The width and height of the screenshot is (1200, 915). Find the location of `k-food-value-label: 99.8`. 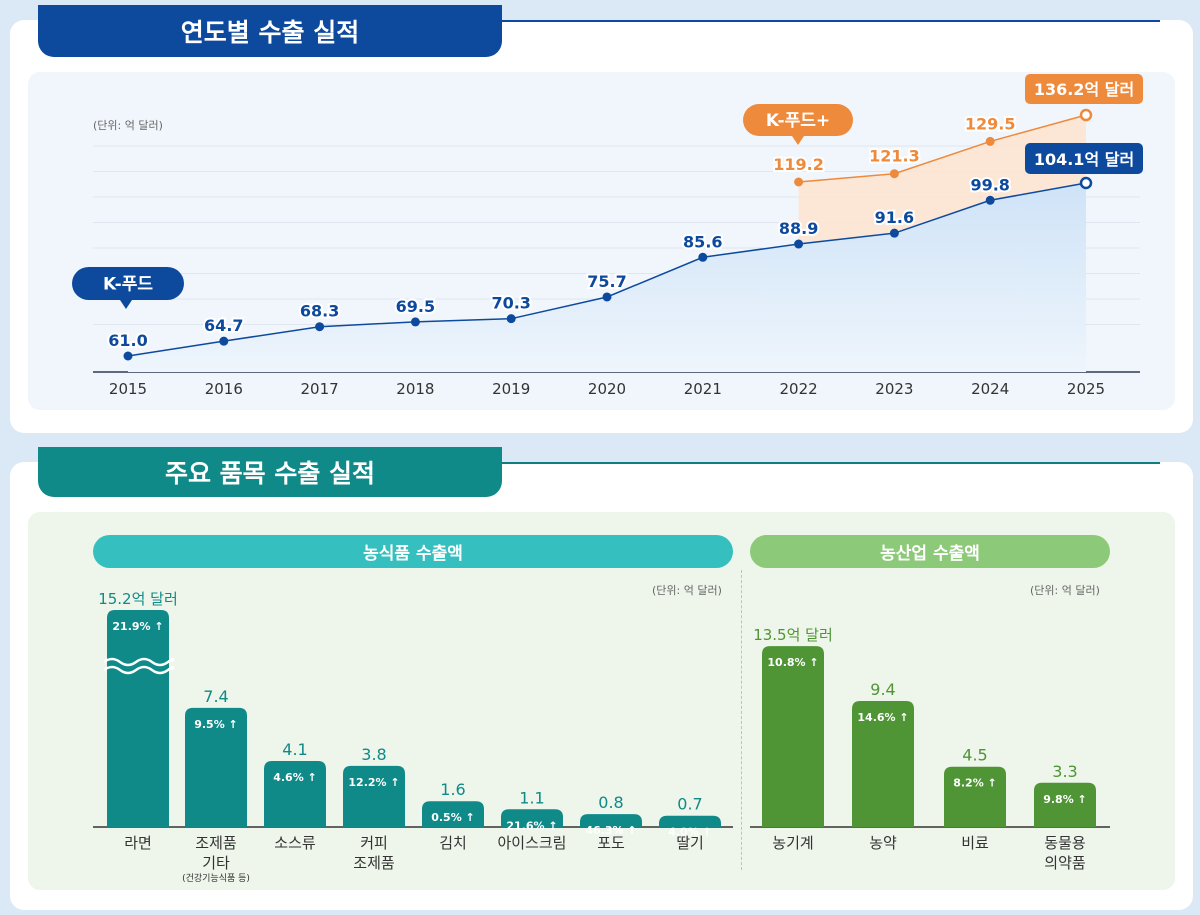

k-food-value-label: 99.8 is located at coordinates (989, 184).